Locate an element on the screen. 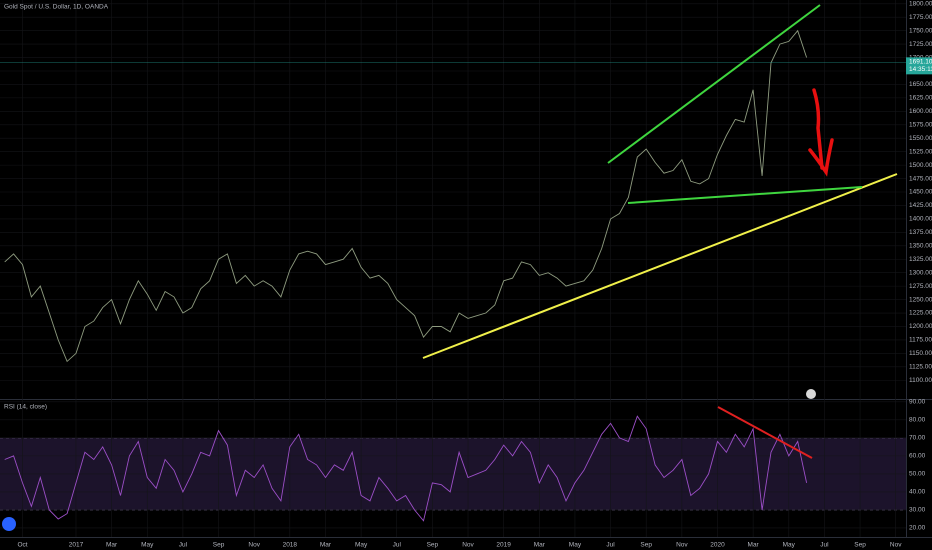 The image size is (932, 550). y-tick-label: 20.00 is located at coordinates (917, 528).